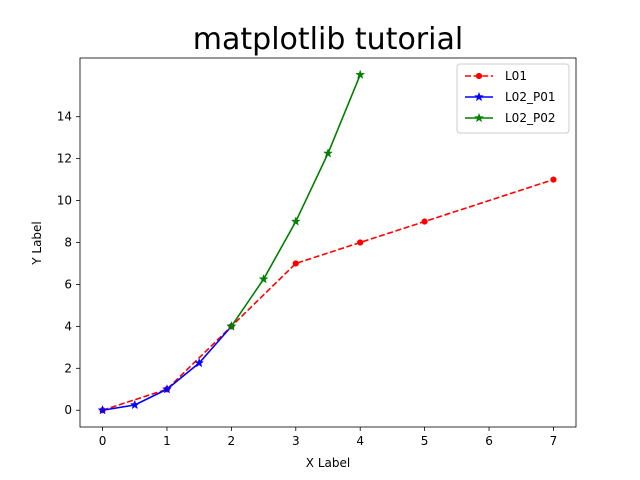 Image resolution: width=640 pixels, height=480 pixels. I want to click on legend-label: L02_P02, so click(530, 118).